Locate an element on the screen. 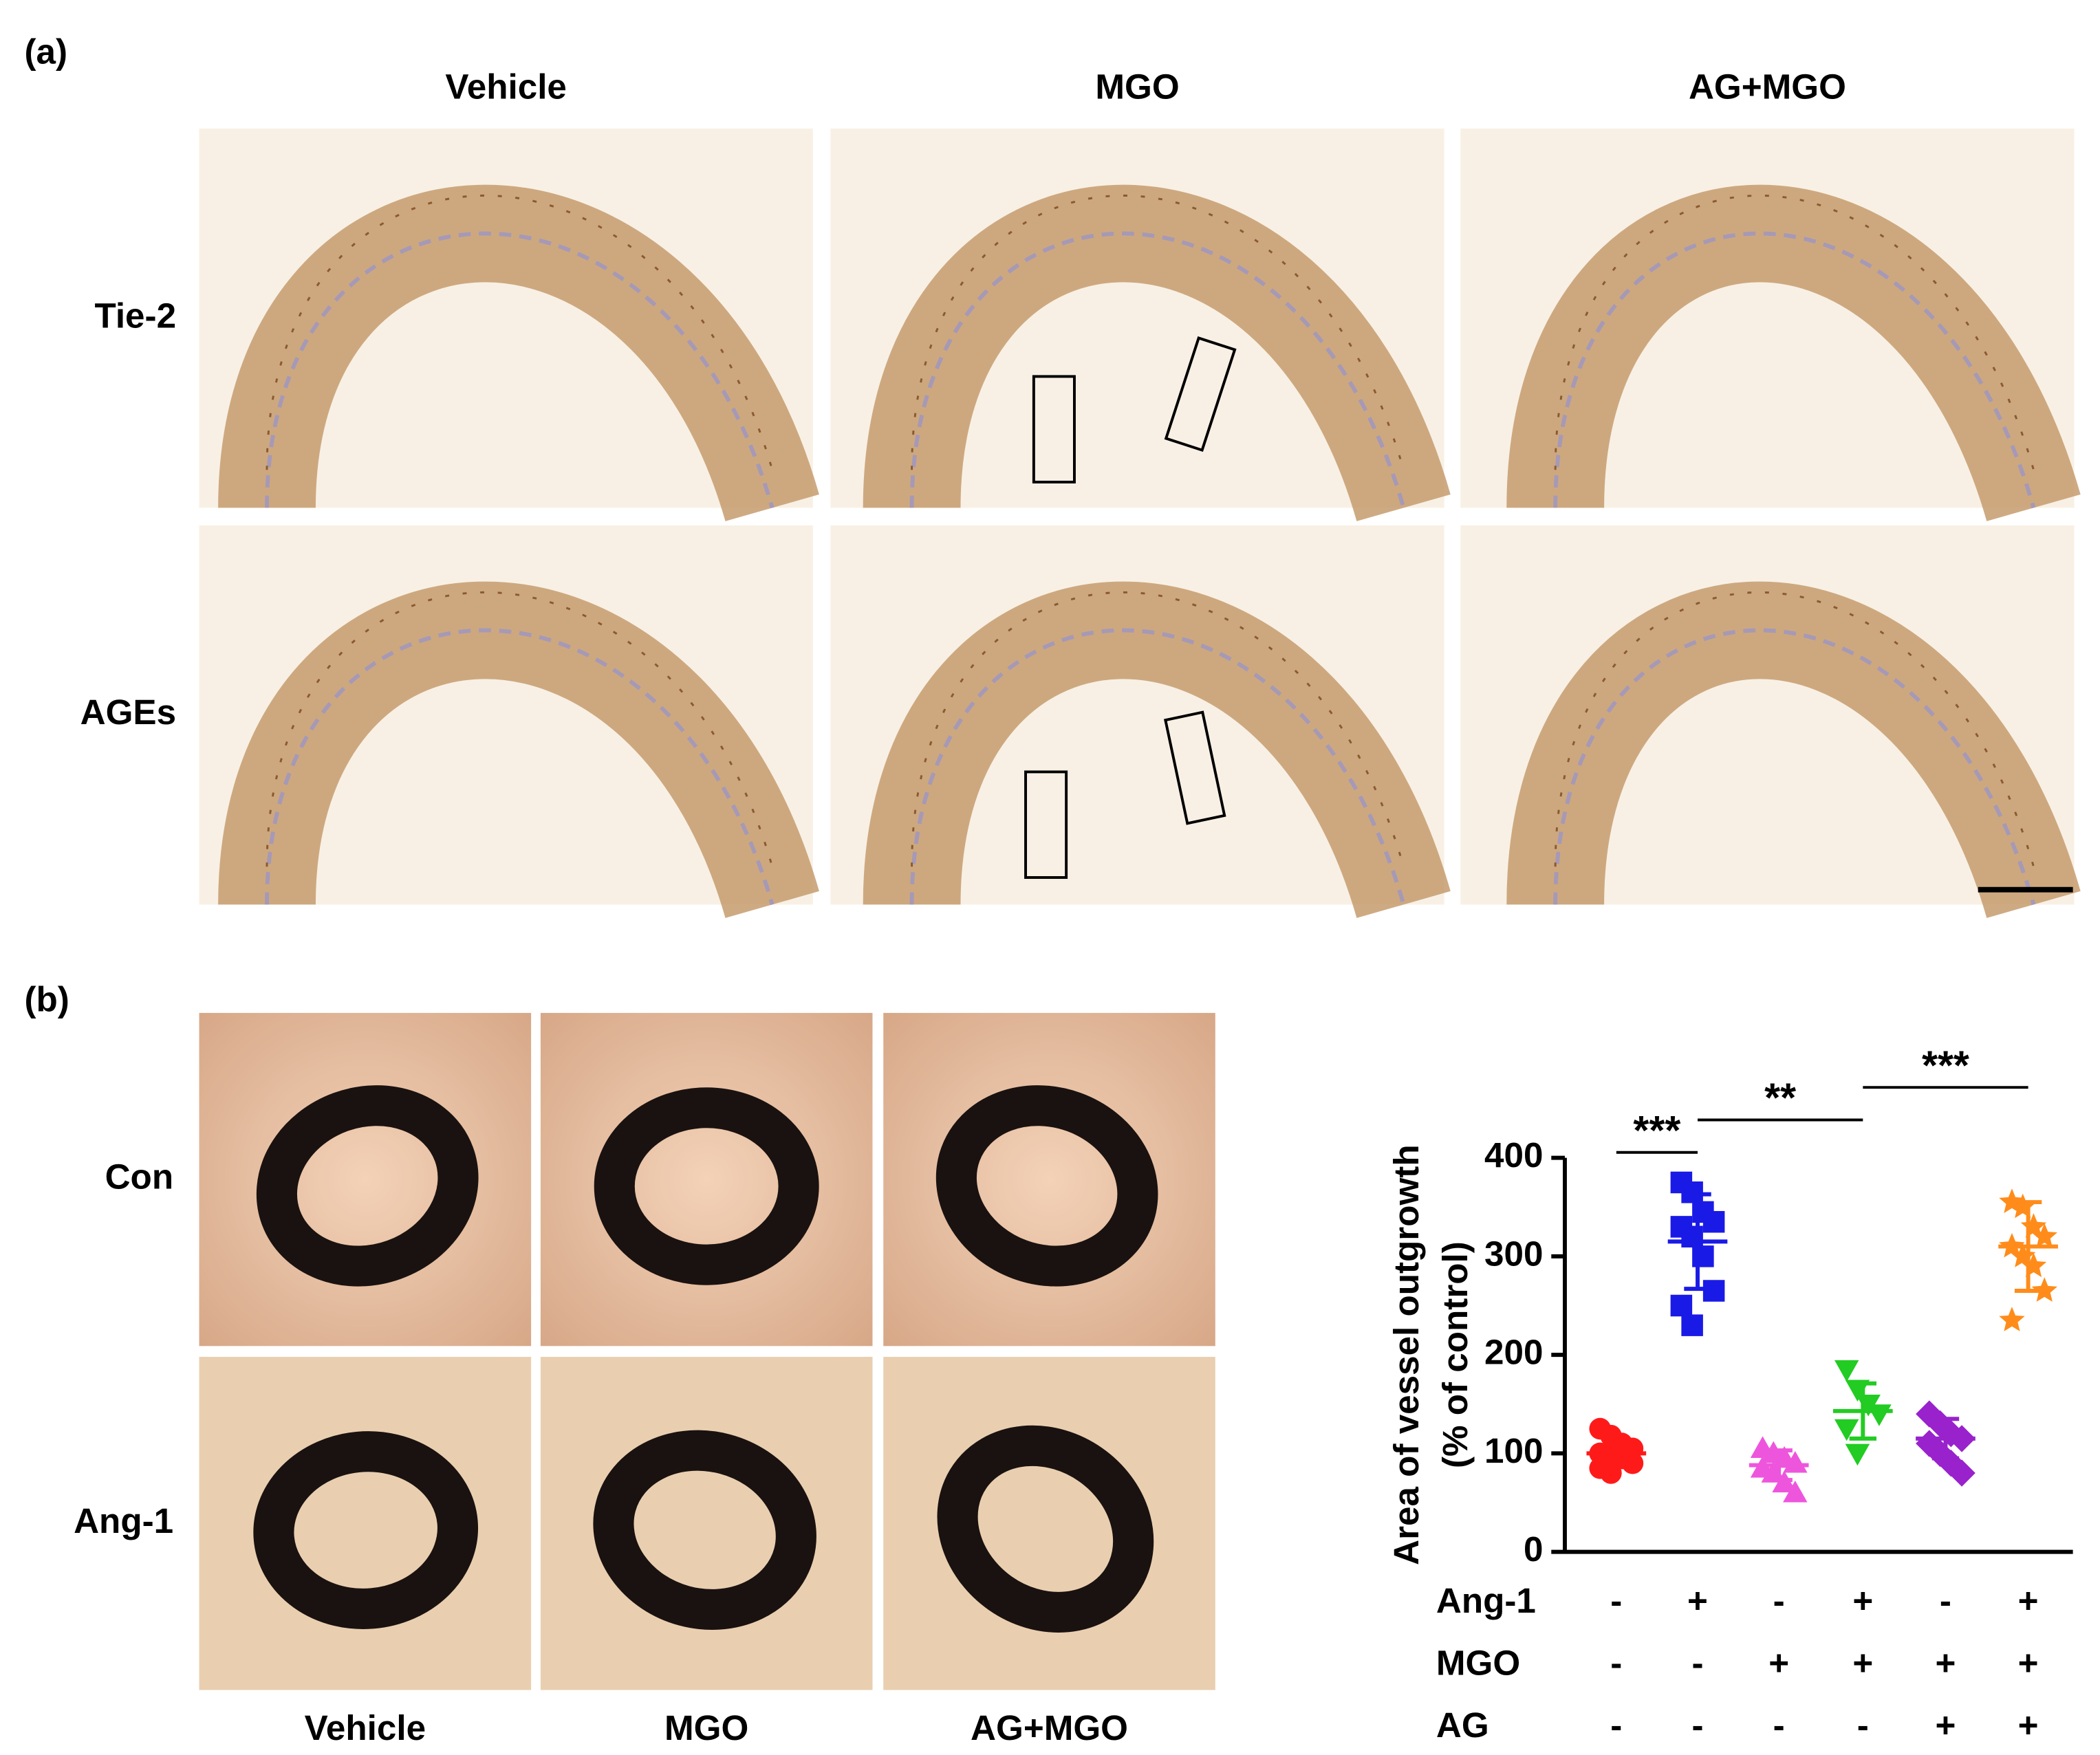 Image resolution: width=2100 pixels, height=1755 pixels. row-label: Con is located at coordinates (139, 1177).